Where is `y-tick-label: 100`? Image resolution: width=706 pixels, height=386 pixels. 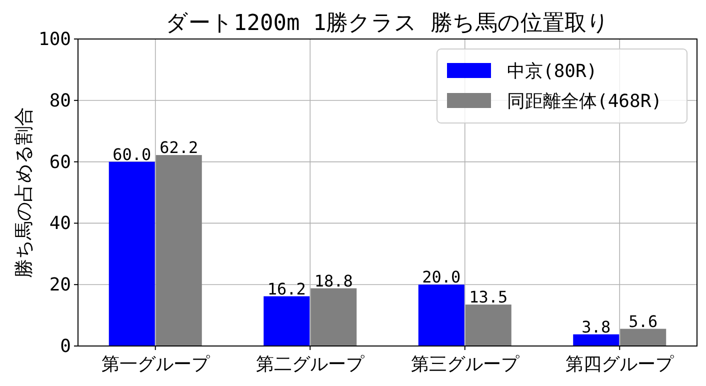
y-tick-label: 100 is located at coordinates (54, 39).